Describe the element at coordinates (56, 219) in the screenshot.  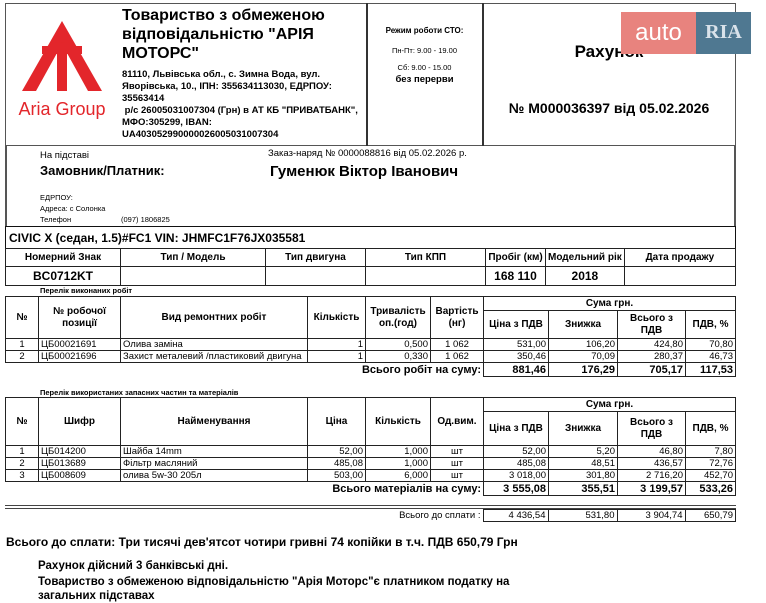
I see `phone-label: Телефон` at that location.